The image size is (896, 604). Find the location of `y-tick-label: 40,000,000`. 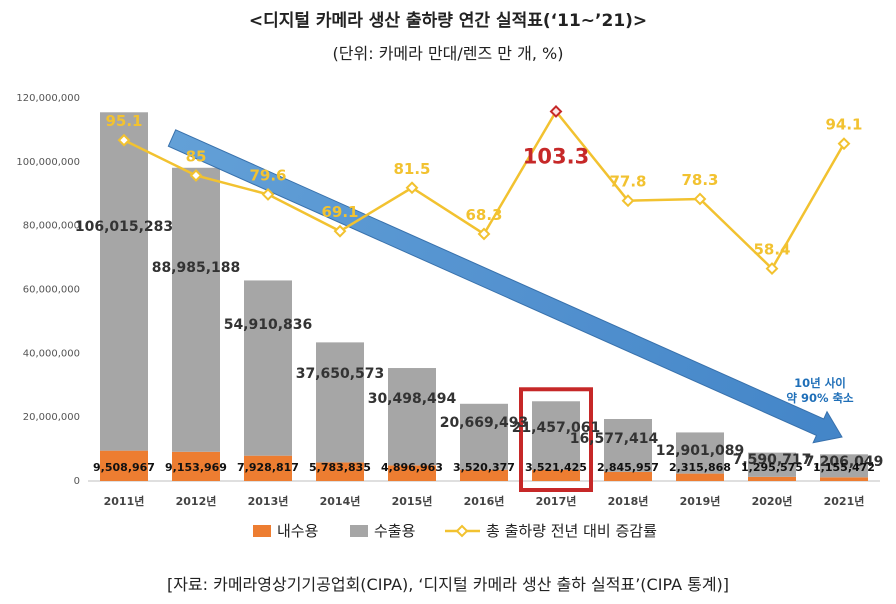

y-tick-label: 40,000,000 is located at coordinates (51, 353).